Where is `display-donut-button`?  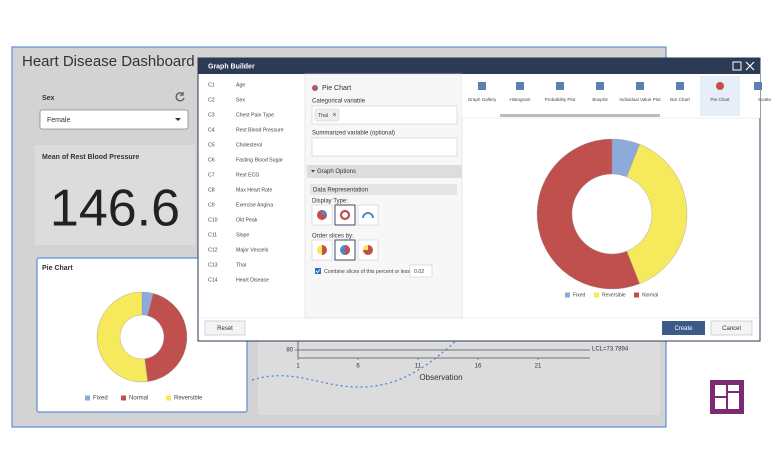 display-donut-button is located at coordinates (345, 215).